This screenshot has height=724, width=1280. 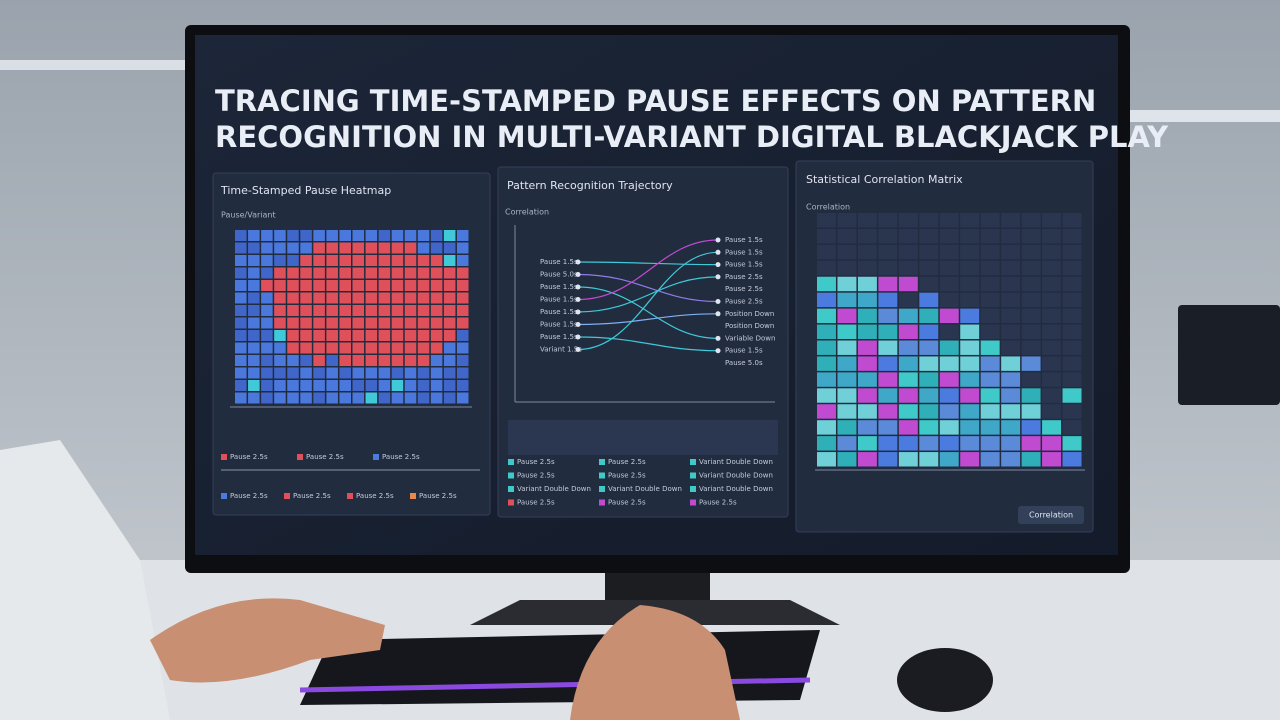 I want to click on trajectory-label: Pause 1.5s, so click(x=559, y=300).